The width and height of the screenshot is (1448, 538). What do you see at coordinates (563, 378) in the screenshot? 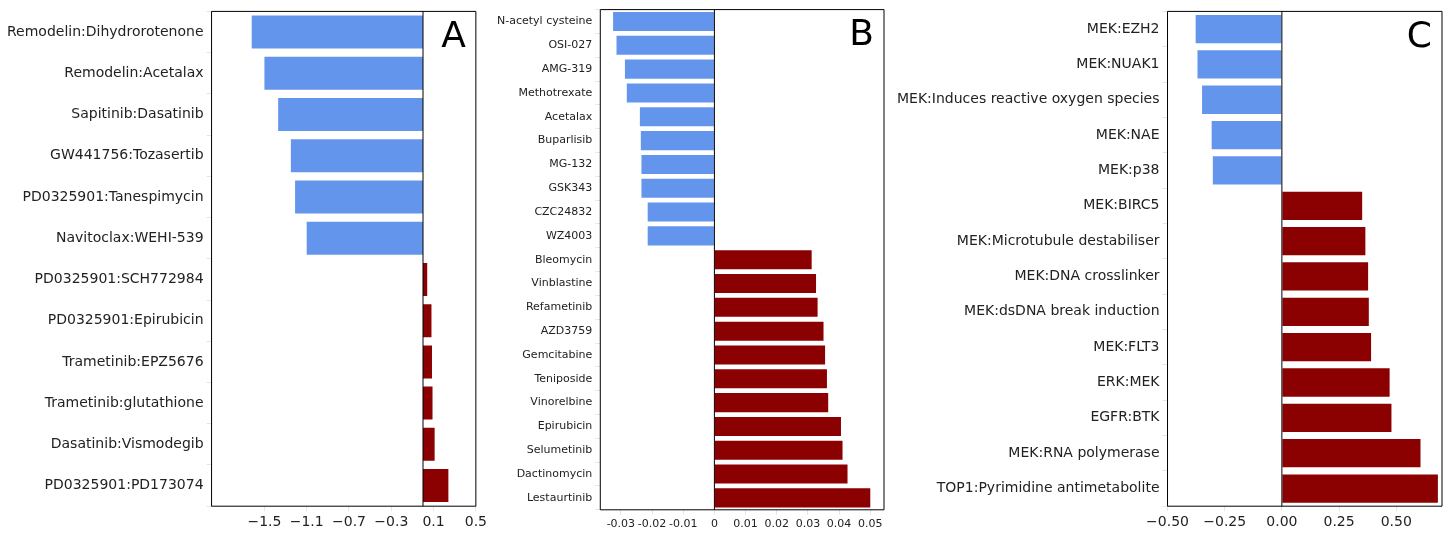
I see `y-tick-label: Teniposide` at bounding box center [563, 378].